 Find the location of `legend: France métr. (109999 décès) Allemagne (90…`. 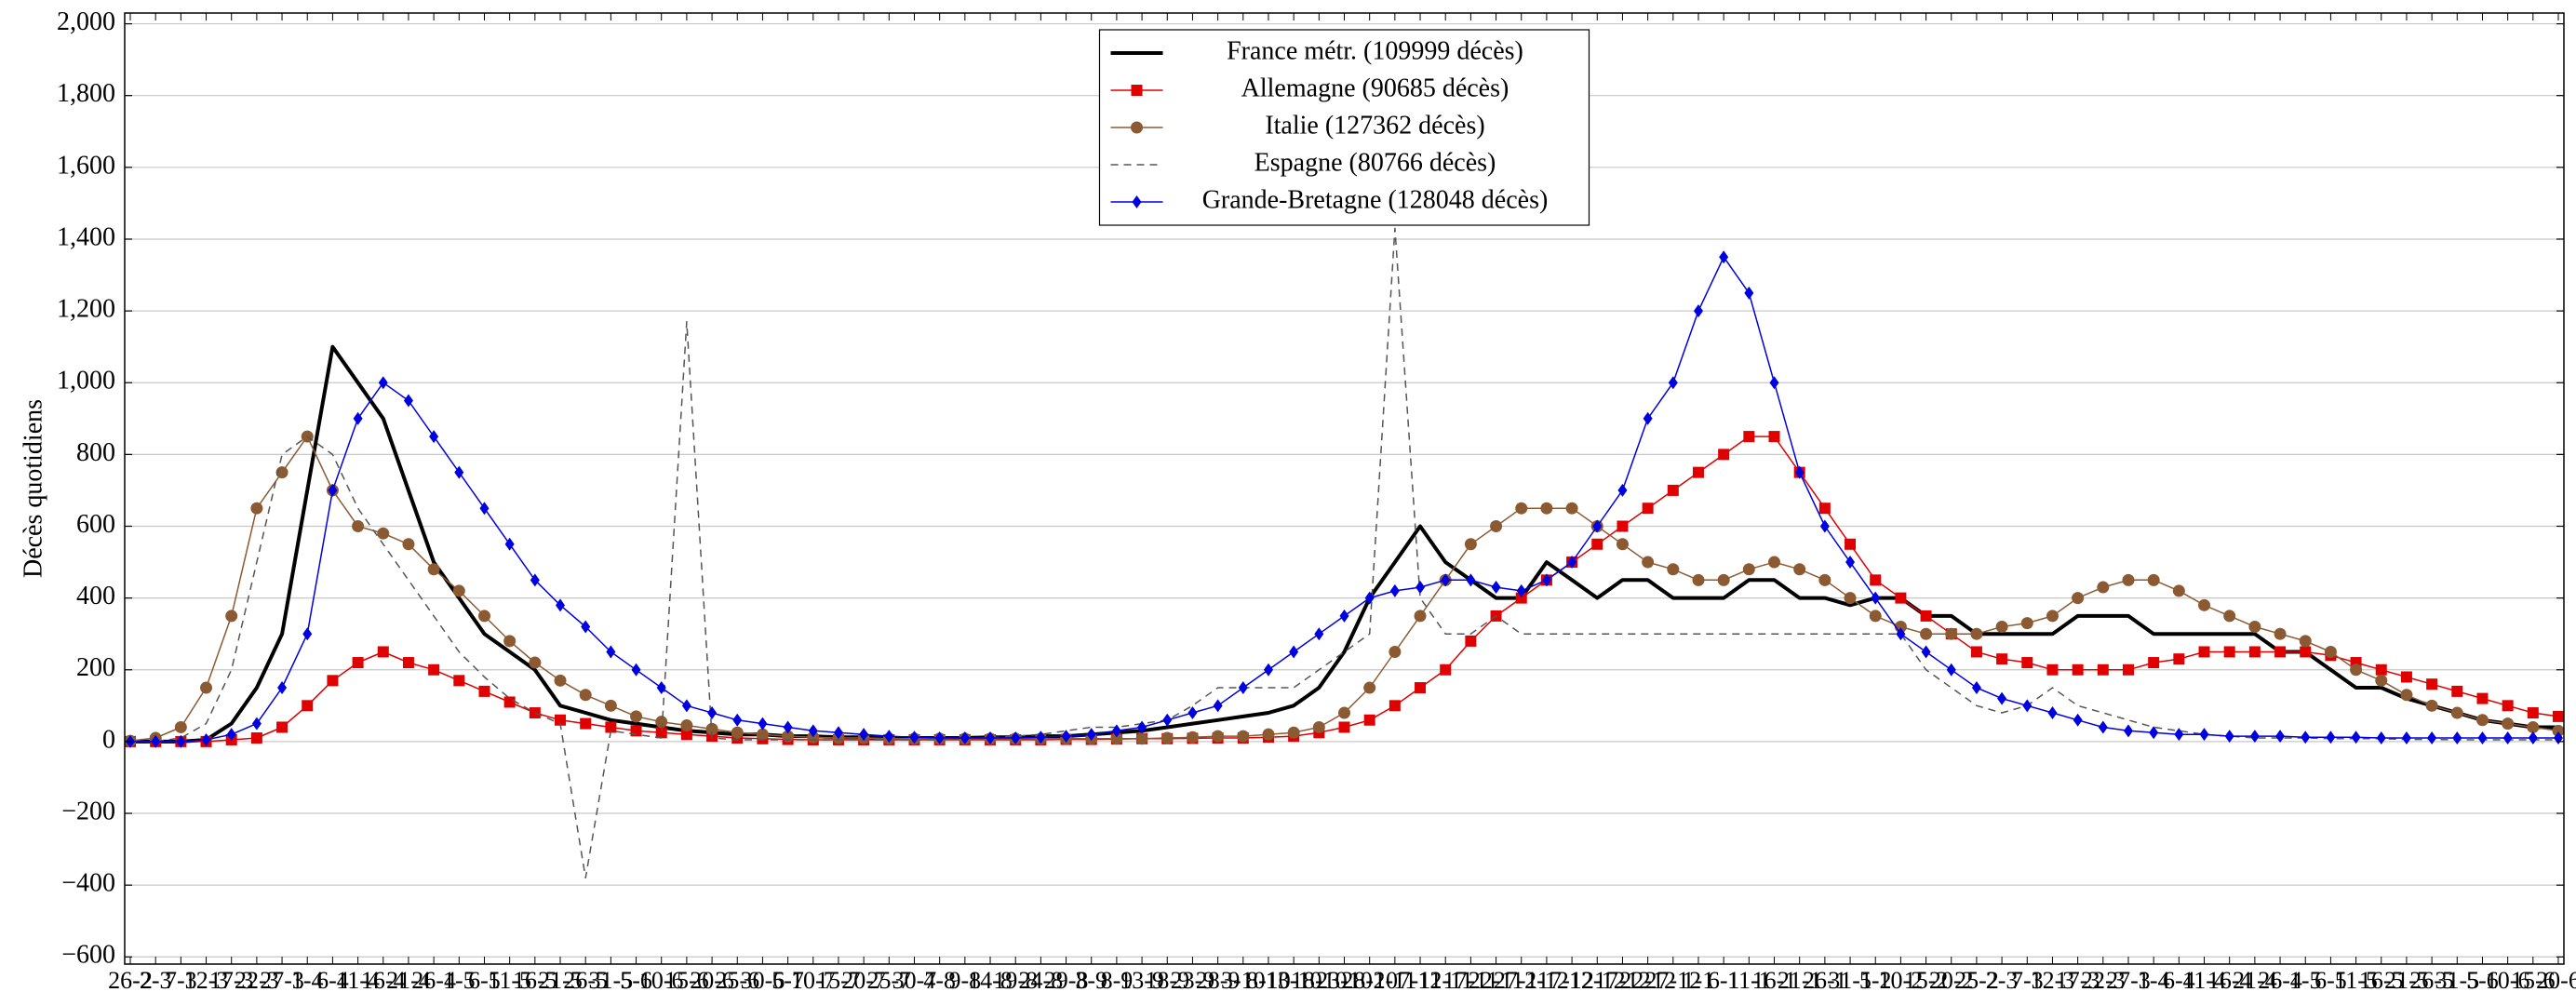

legend: France métr. (109999 décès) Allemagne (90… is located at coordinates (1344, 128).